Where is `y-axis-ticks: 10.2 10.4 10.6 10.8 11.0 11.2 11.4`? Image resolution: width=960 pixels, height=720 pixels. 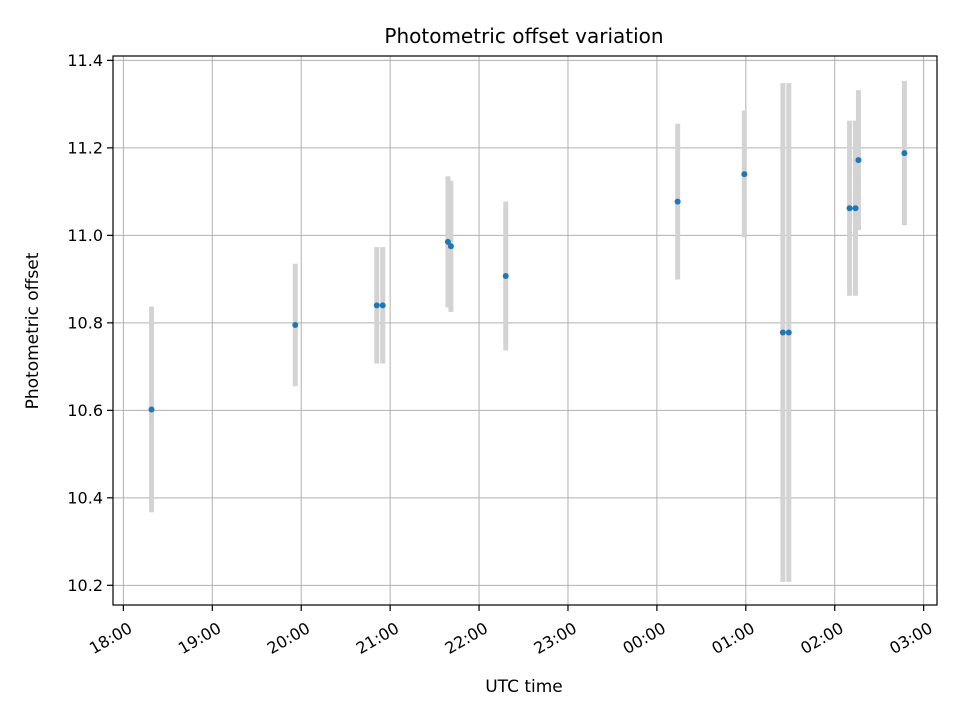 y-axis-ticks: 10.2 10.4 10.6 10.8 11.0 11.2 11.4 is located at coordinates (90, 323).